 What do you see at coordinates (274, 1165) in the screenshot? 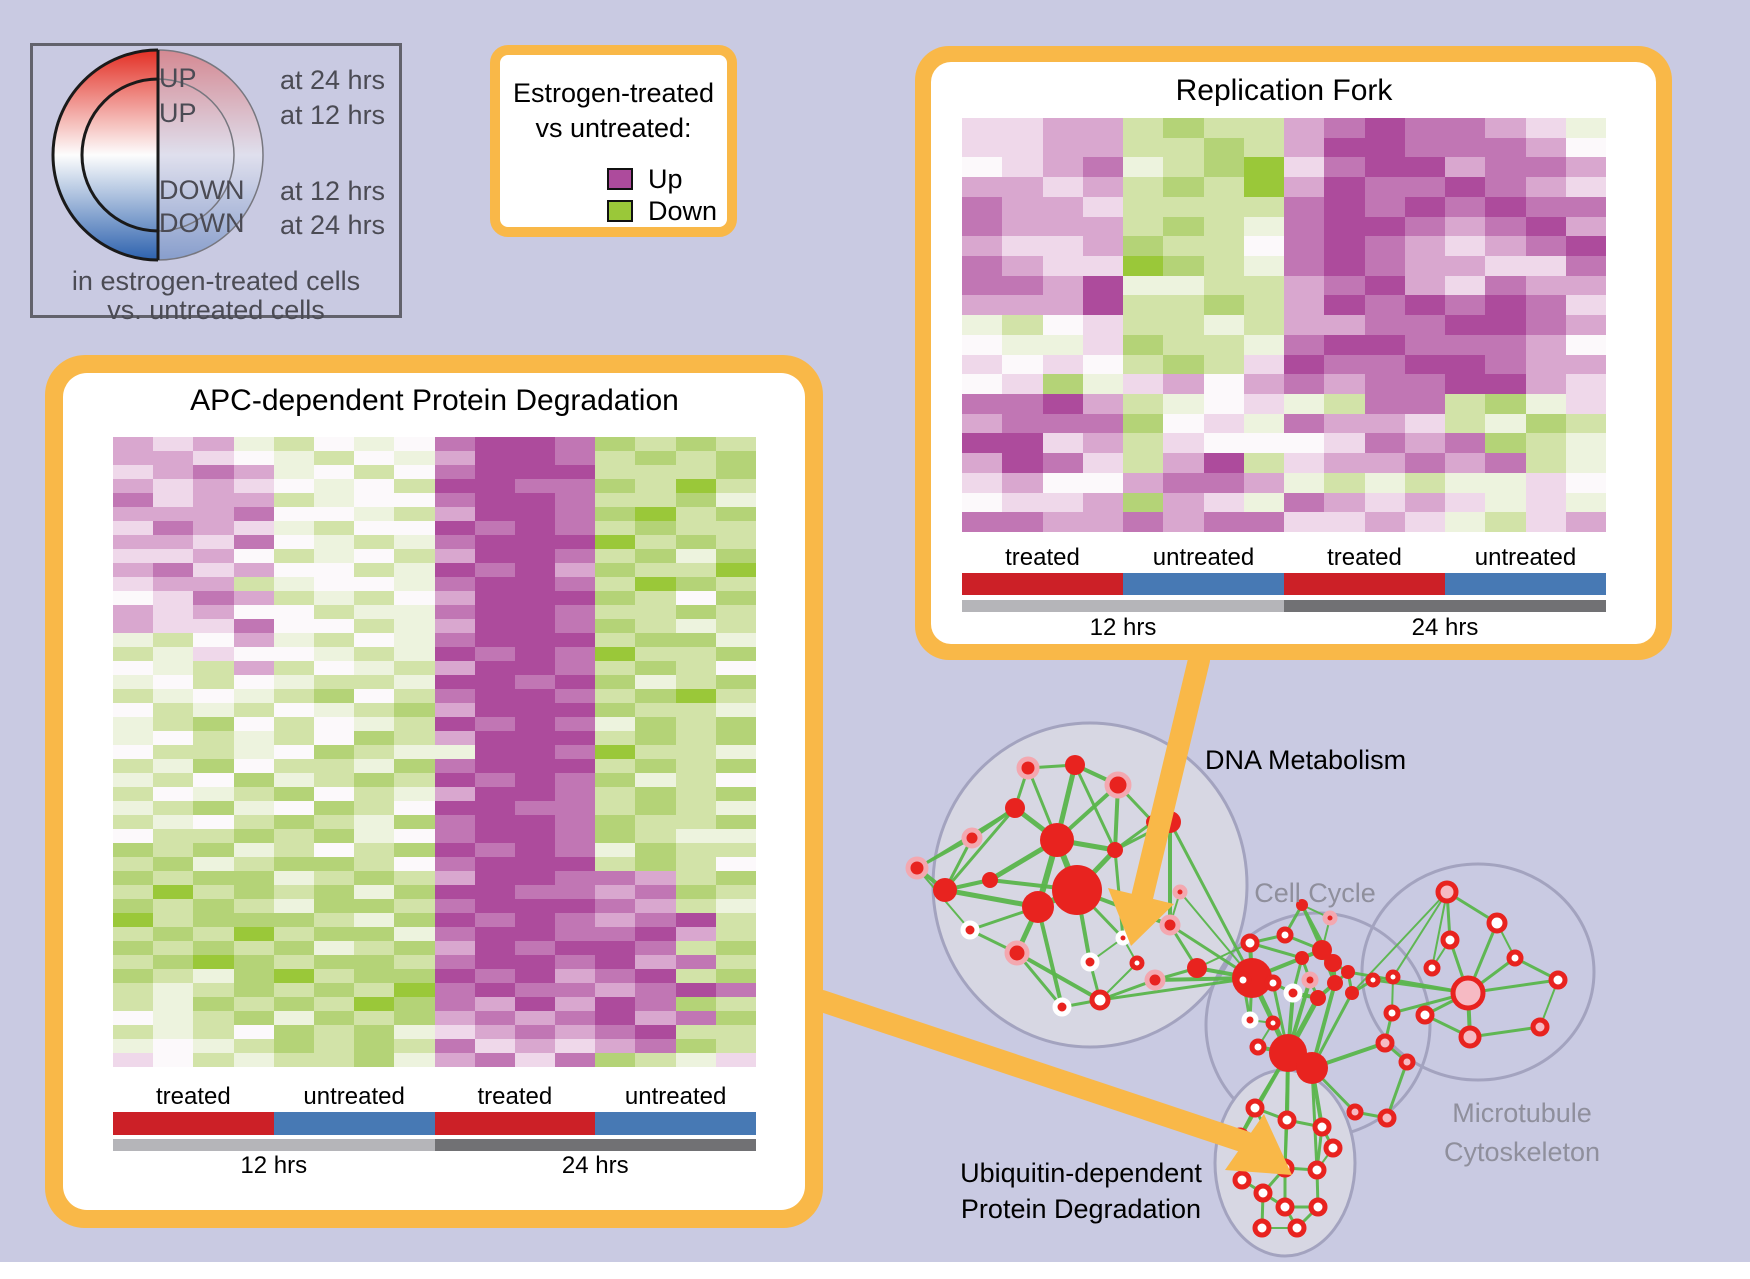
I see `apc-time-12: 12 hrs` at bounding box center [274, 1165].